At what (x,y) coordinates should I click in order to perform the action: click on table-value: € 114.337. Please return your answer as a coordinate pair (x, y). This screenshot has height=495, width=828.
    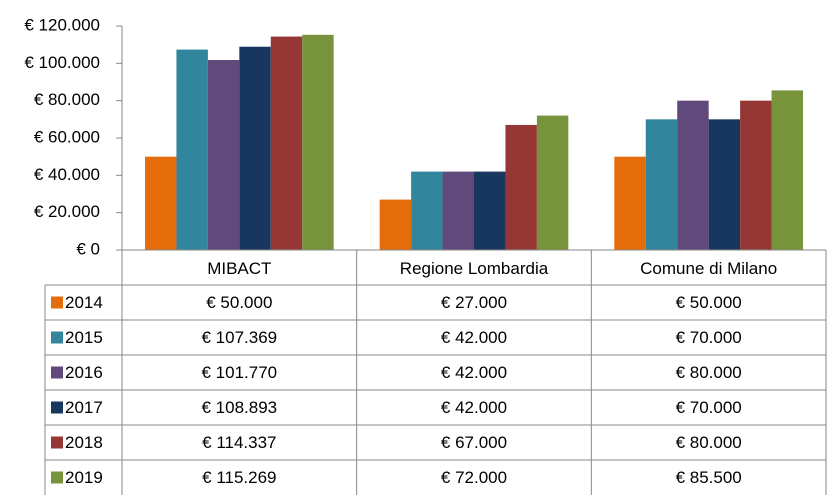
    Looking at the image, I should click on (239, 442).